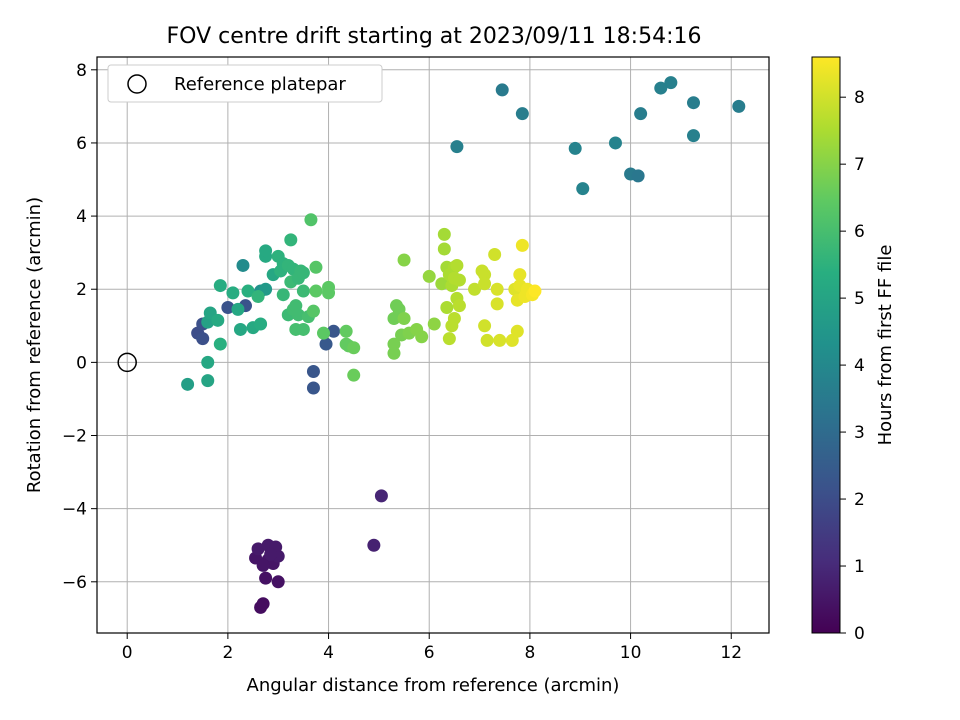 Image resolution: width=960 pixels, height=720 pixels. What do you see at coordinates (433, 685) in the screenshot?
I see `x-axis-label: Angular distance from reference (arcmin)` at bounding box center [433, 685].